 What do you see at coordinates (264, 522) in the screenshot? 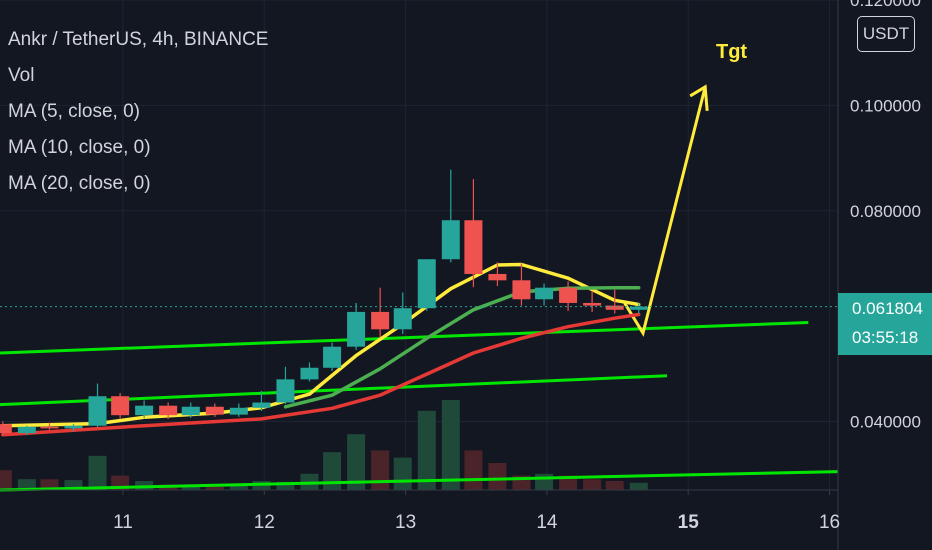
I see `x-tick-label: 12` at bounding box center [264, 522].